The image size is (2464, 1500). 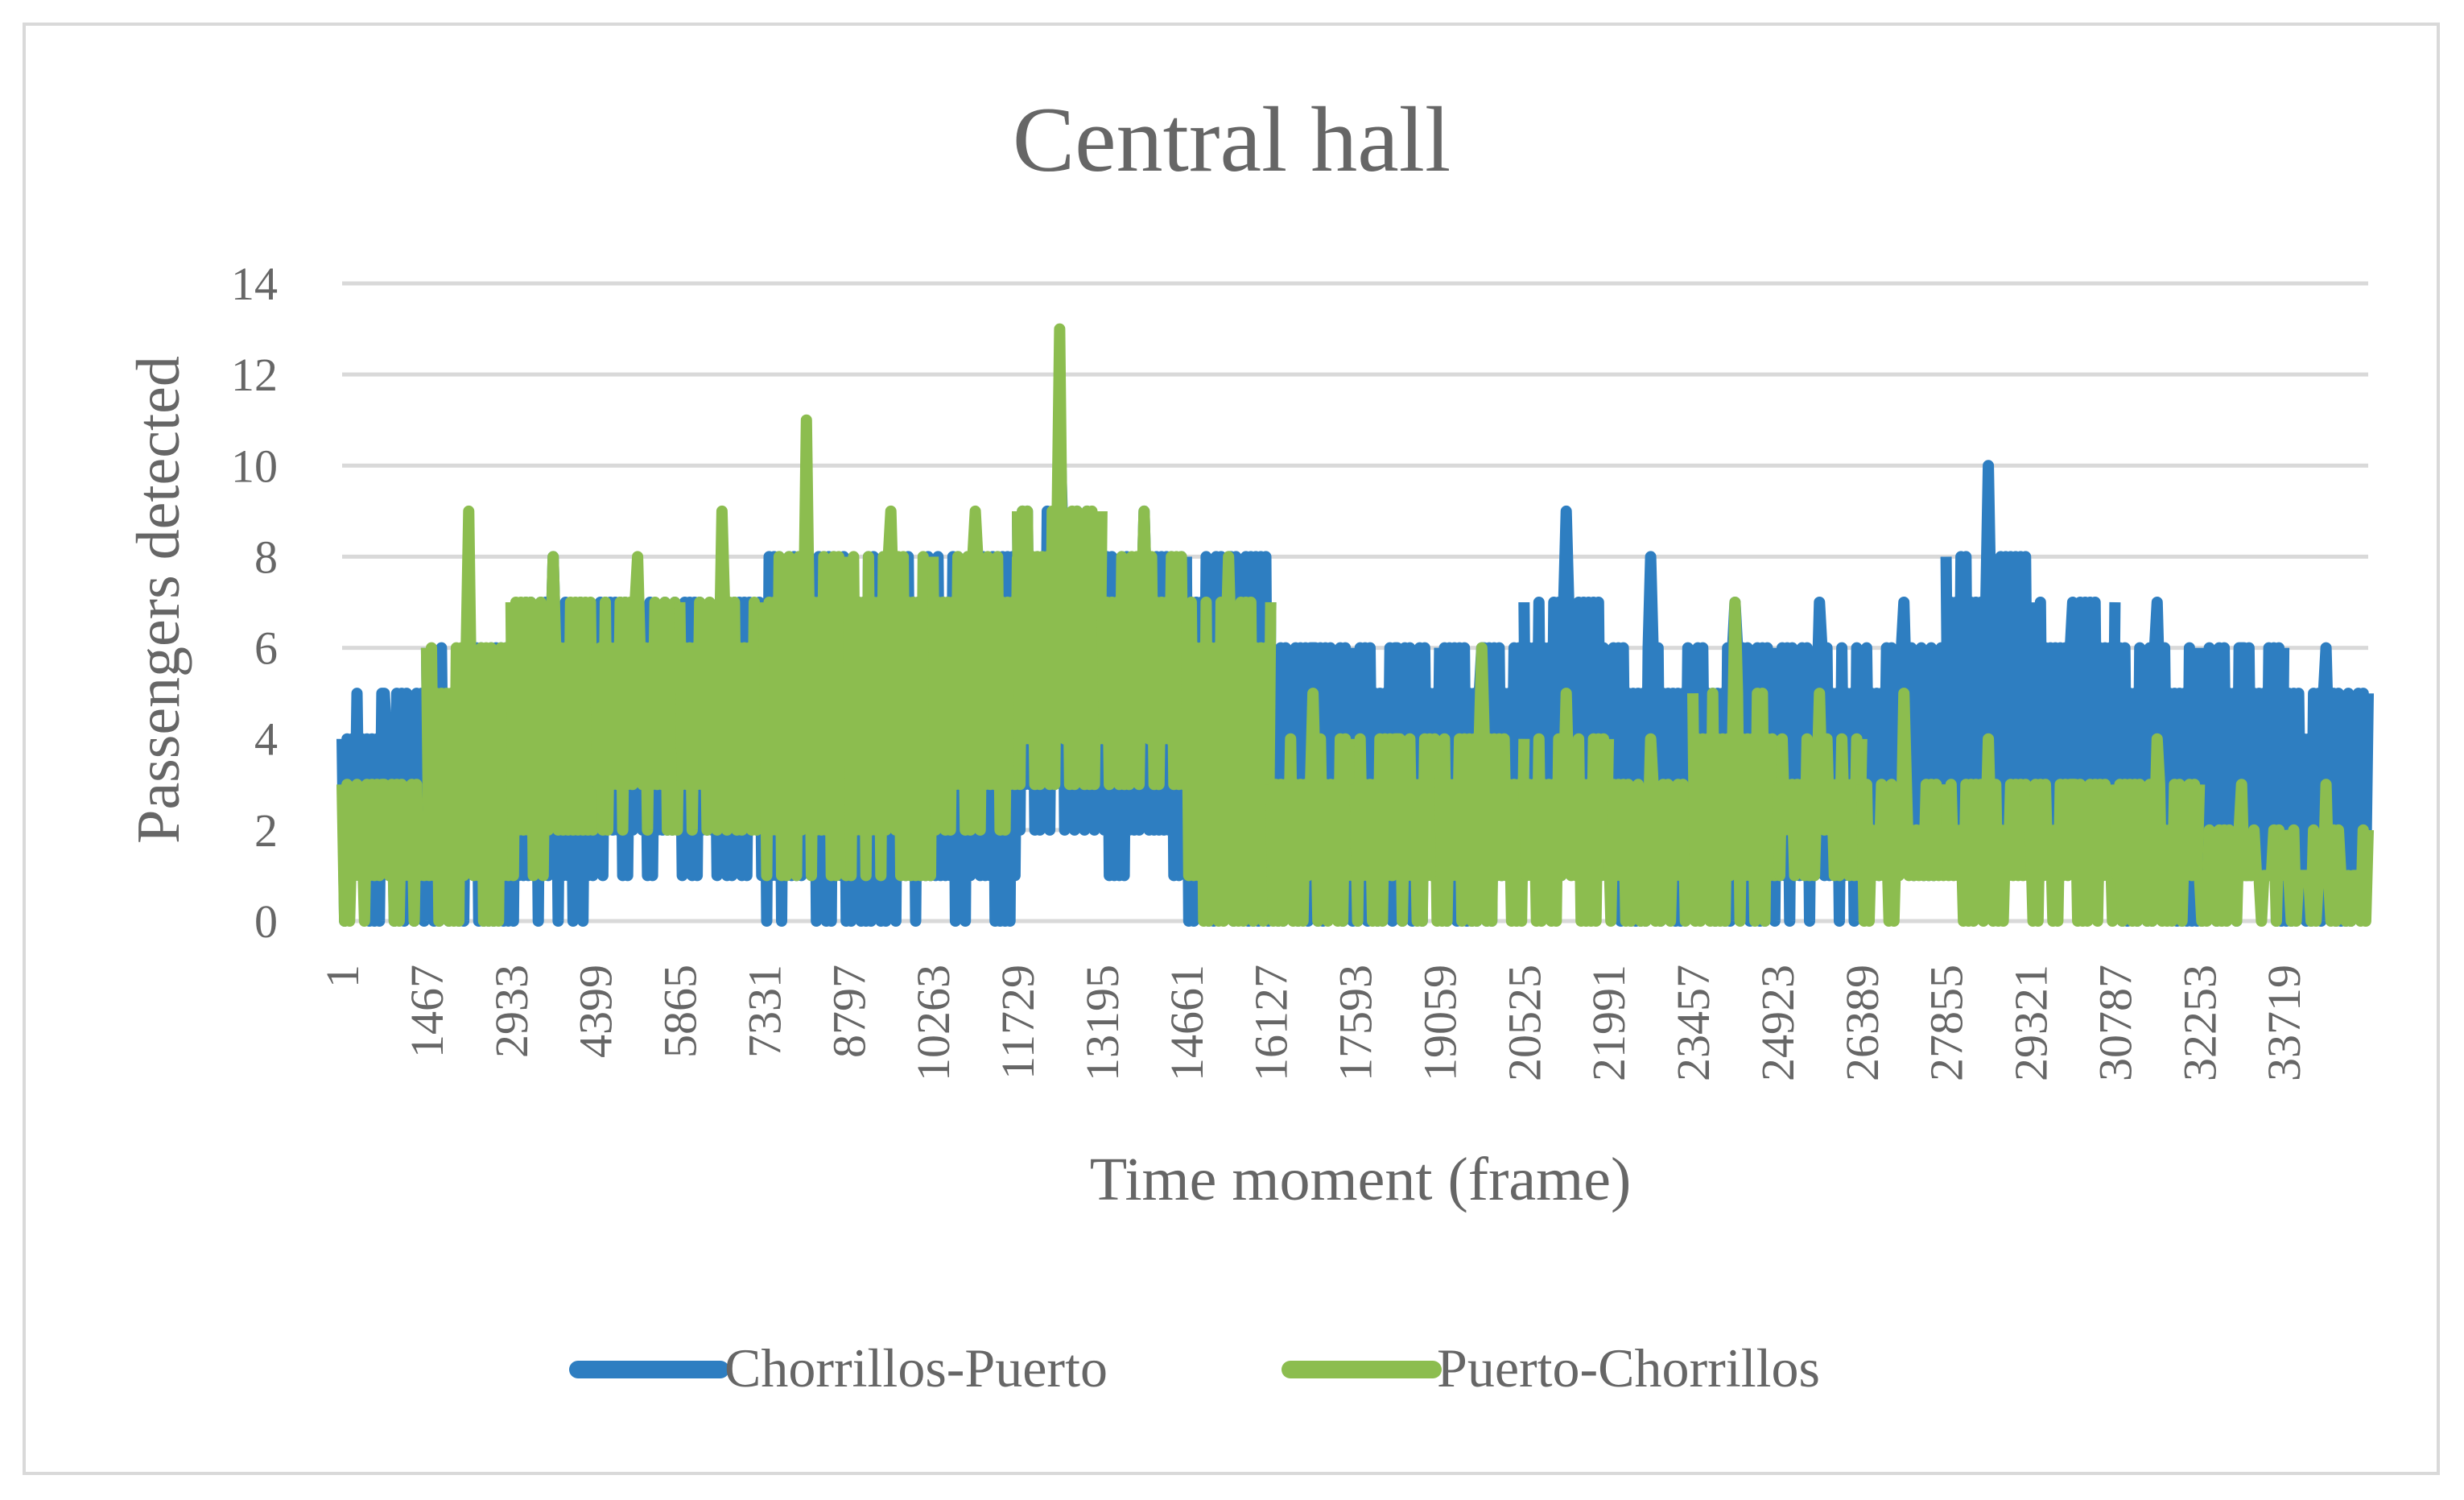 What do you see at coordinates (1862, 1023) in the screenshot?
I see `x-tick-label: 26389` at bounding box center [1862, 1023].